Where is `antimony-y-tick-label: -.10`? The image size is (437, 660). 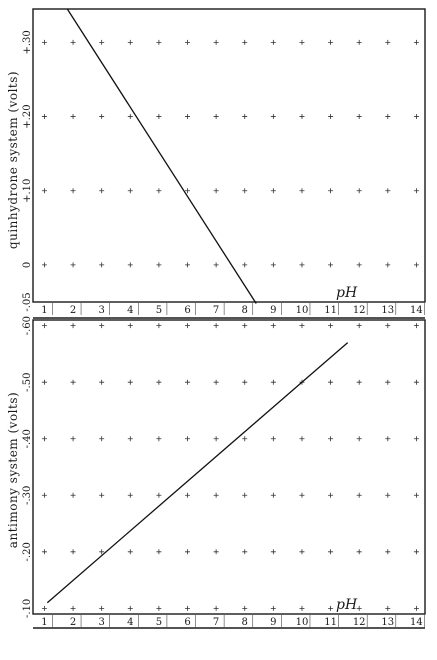 antimony-y-tick-label: -.10 is located at coordinates (27, 608).